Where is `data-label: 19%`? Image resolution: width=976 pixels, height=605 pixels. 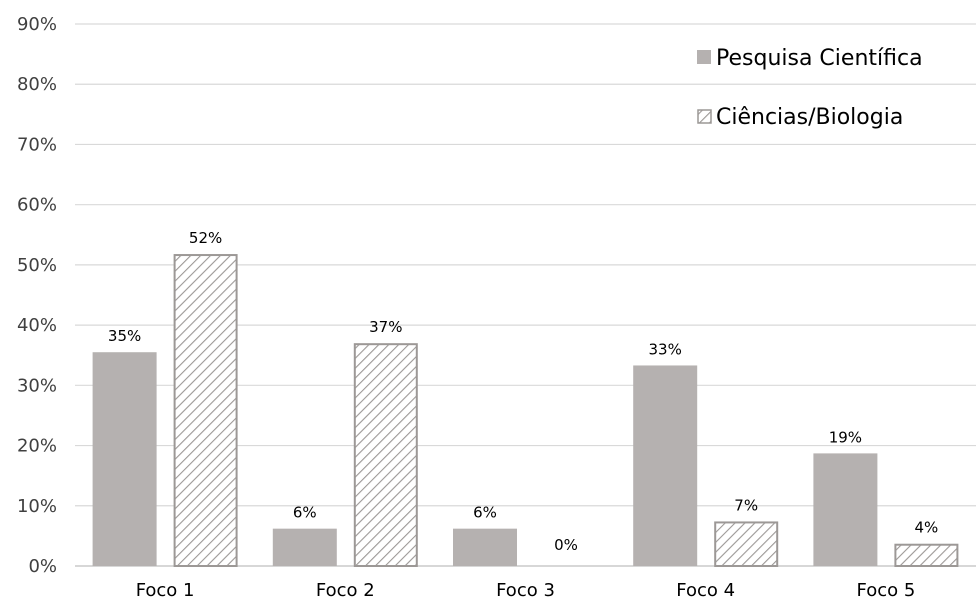 data-label: 19% is located at coordinates (845, 437).